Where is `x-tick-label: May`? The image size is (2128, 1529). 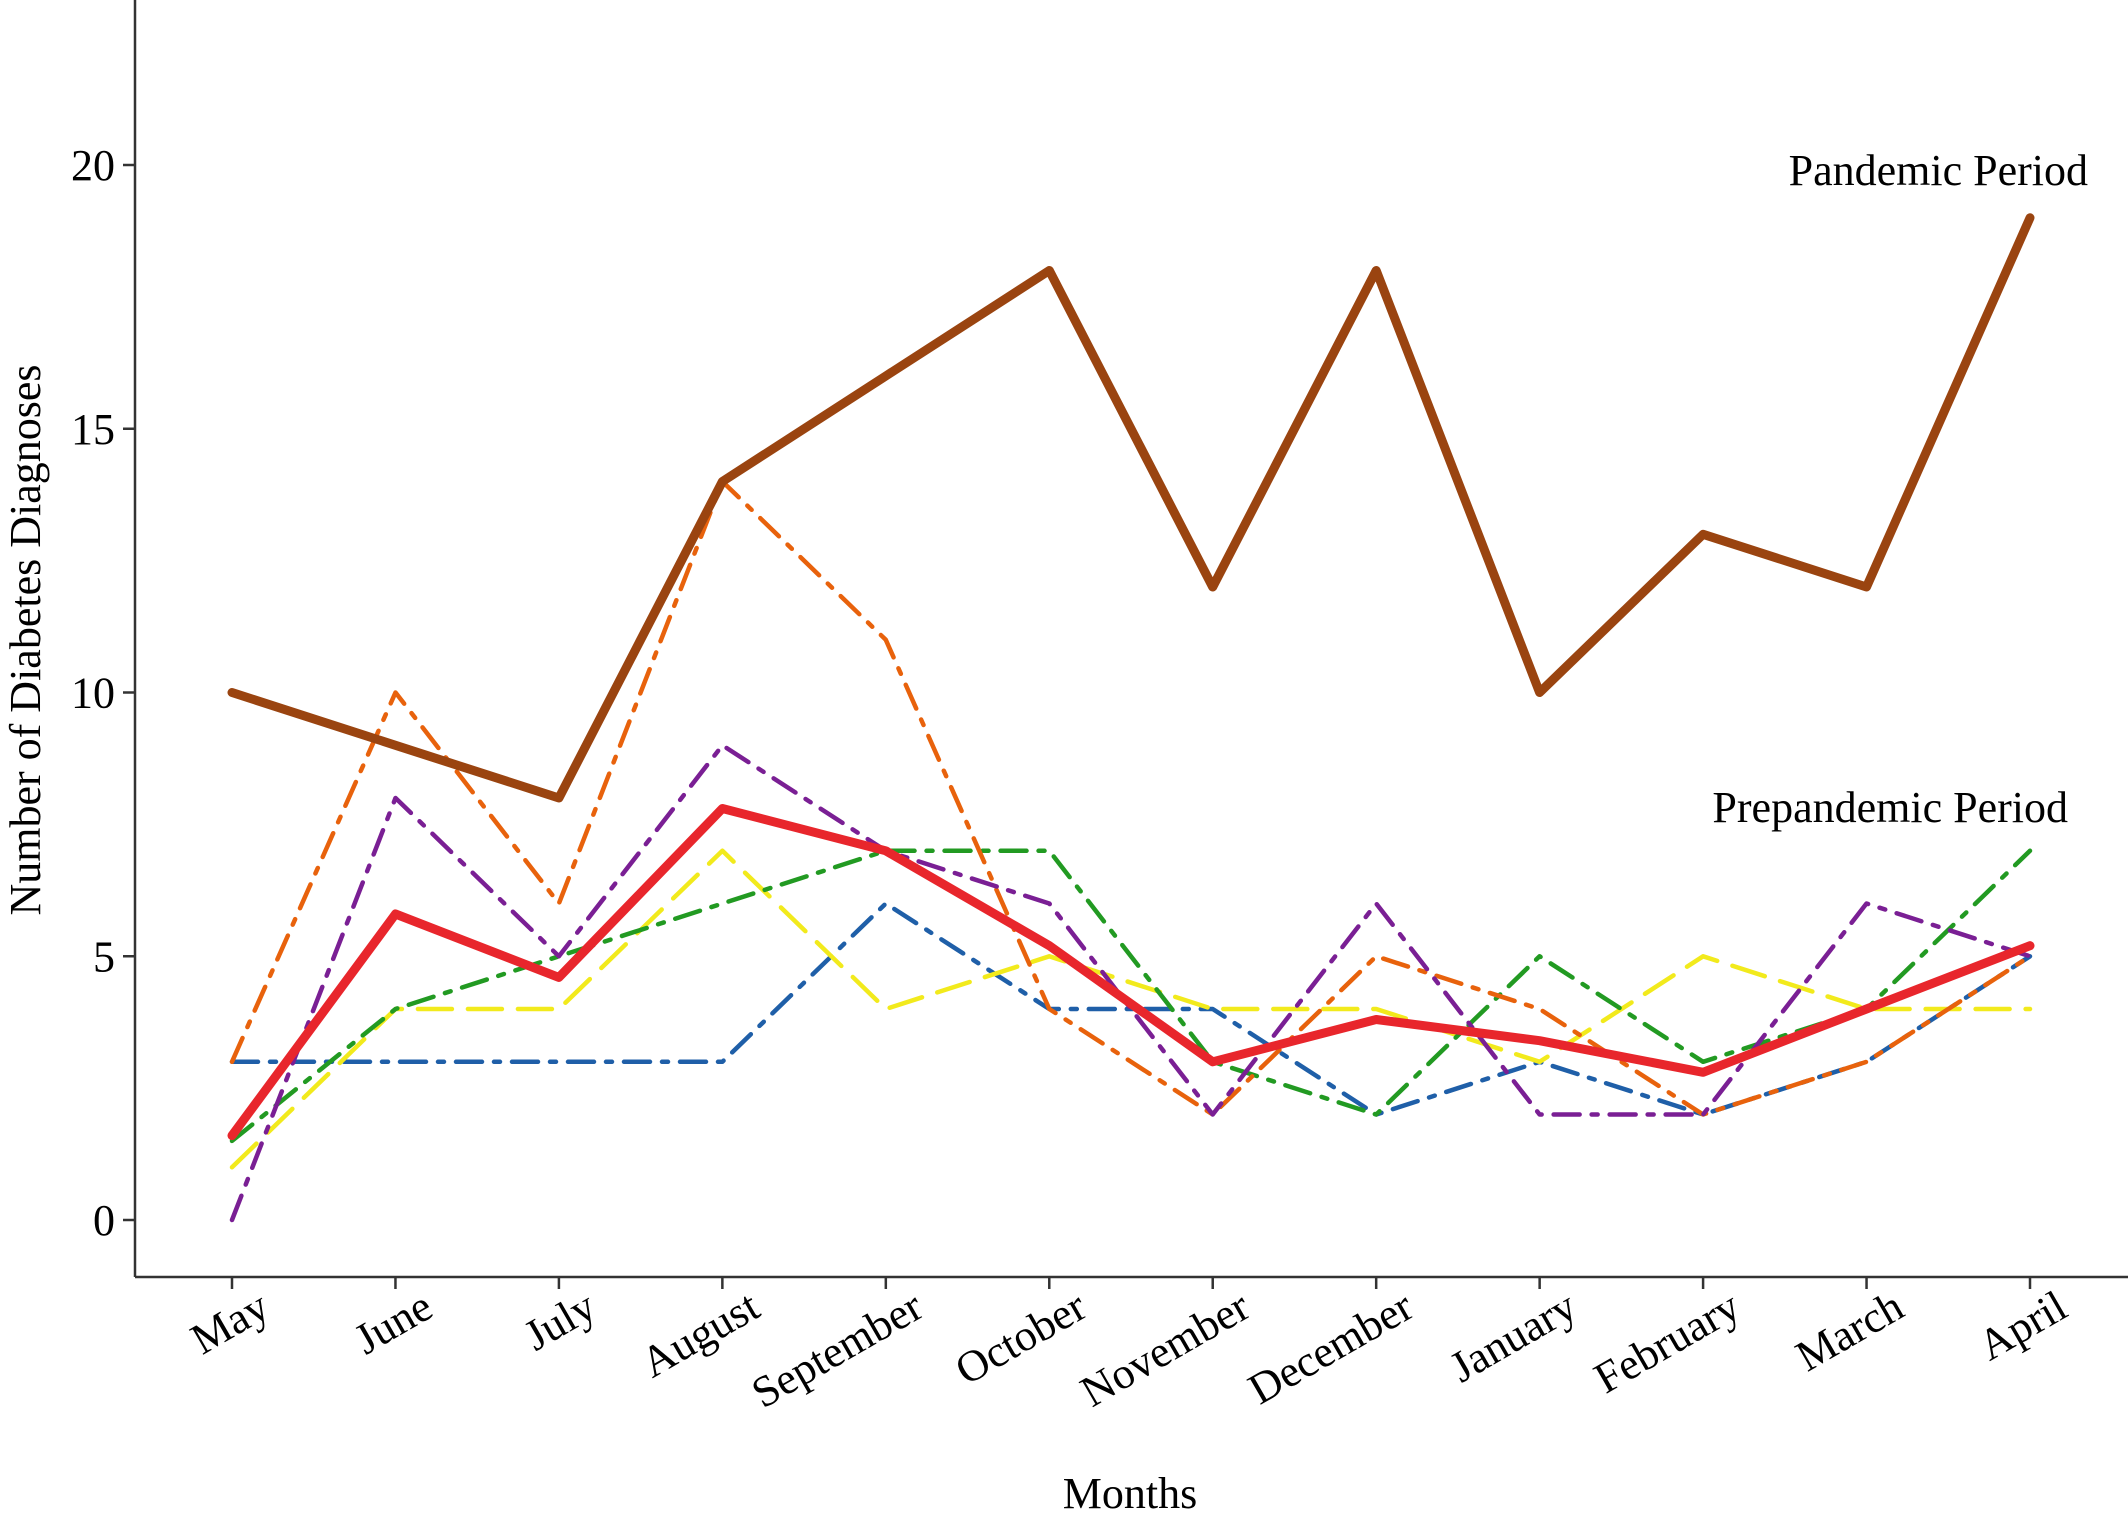 x-tick-label: May is located at coordinates (230, 1322).